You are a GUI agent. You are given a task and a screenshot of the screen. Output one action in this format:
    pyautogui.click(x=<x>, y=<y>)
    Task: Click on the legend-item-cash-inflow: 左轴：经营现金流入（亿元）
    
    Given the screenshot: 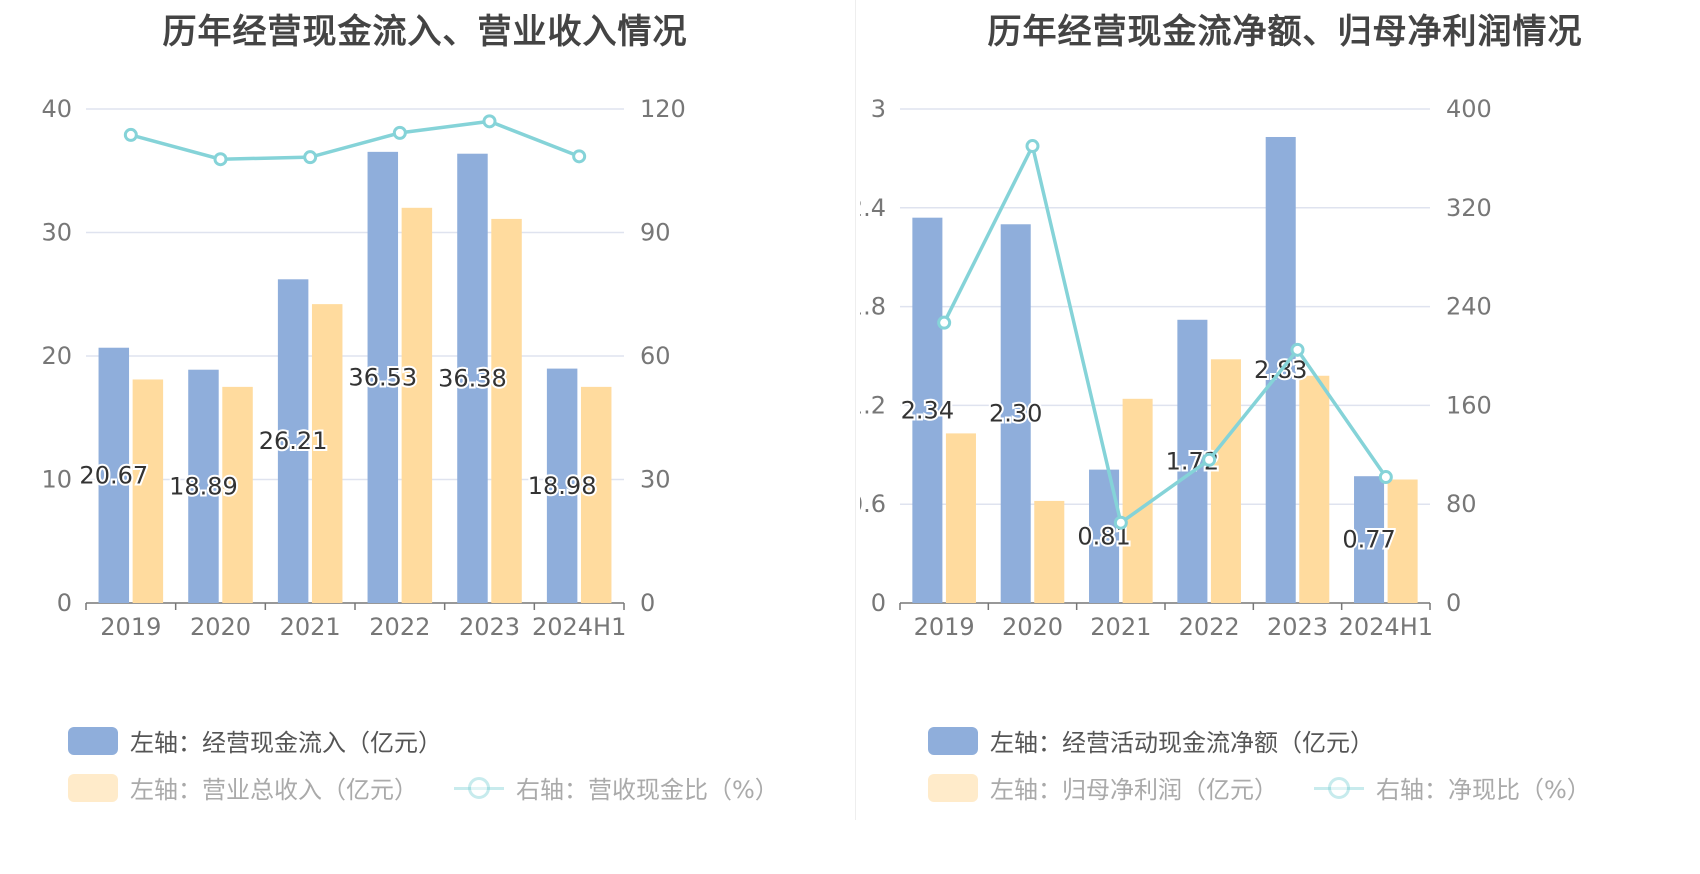 What is the action you would take?
    pyautogui.click(x=255, y=740)
    